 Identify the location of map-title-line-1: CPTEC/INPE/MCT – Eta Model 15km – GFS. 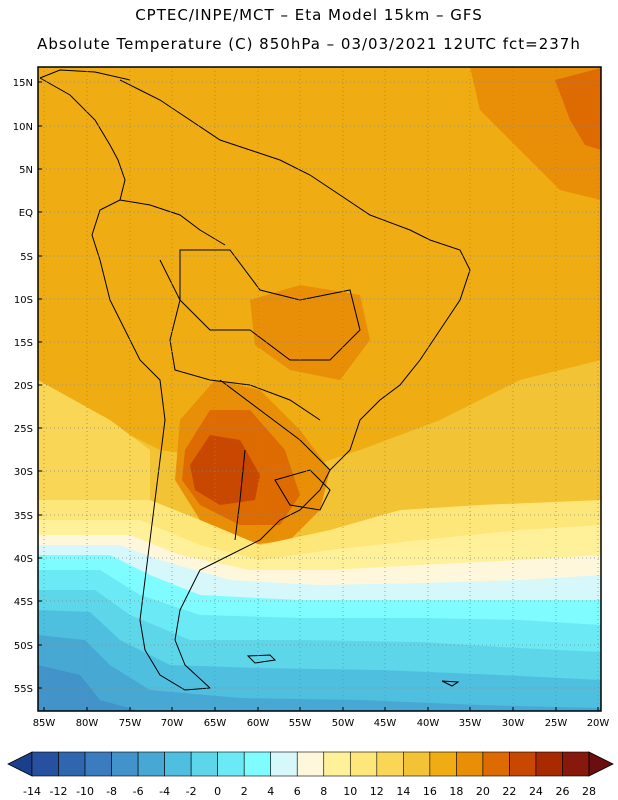
(309, 15).